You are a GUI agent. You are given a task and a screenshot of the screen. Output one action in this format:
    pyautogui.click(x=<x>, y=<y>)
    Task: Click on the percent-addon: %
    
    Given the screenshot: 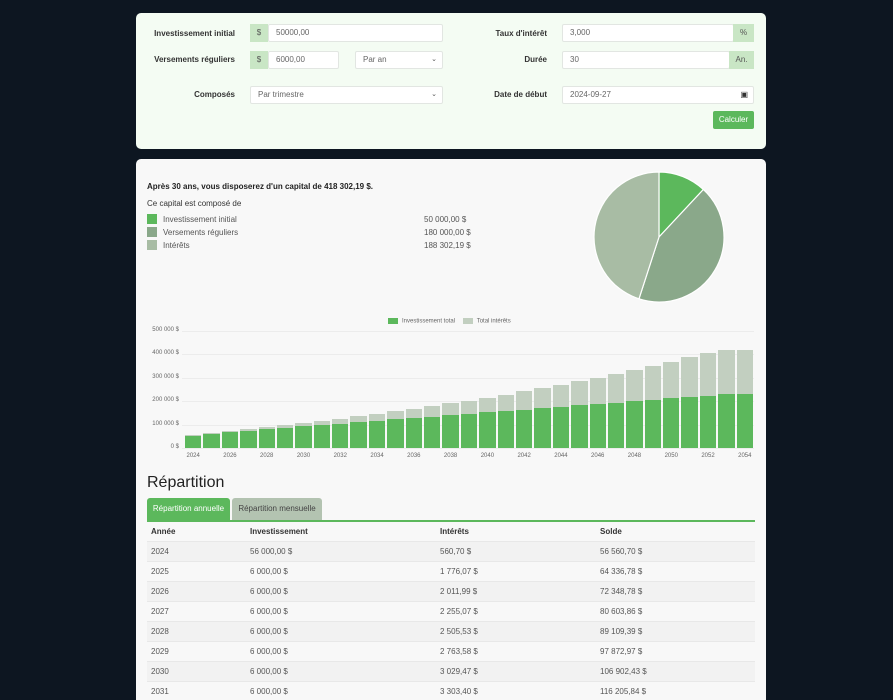 What is the action you would take?
    pyautogui.click(x=743, y=33)
    